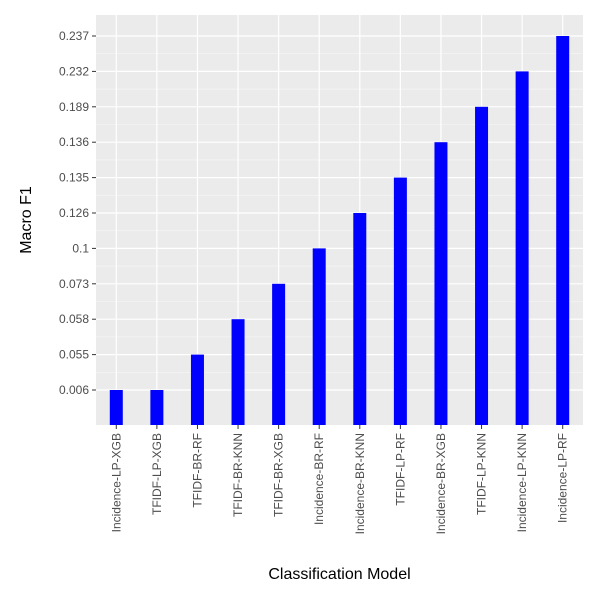  Describe the element at coordinates (441, 283) in the screenshot. I see `bar-incidence-br-xgb` at that location.